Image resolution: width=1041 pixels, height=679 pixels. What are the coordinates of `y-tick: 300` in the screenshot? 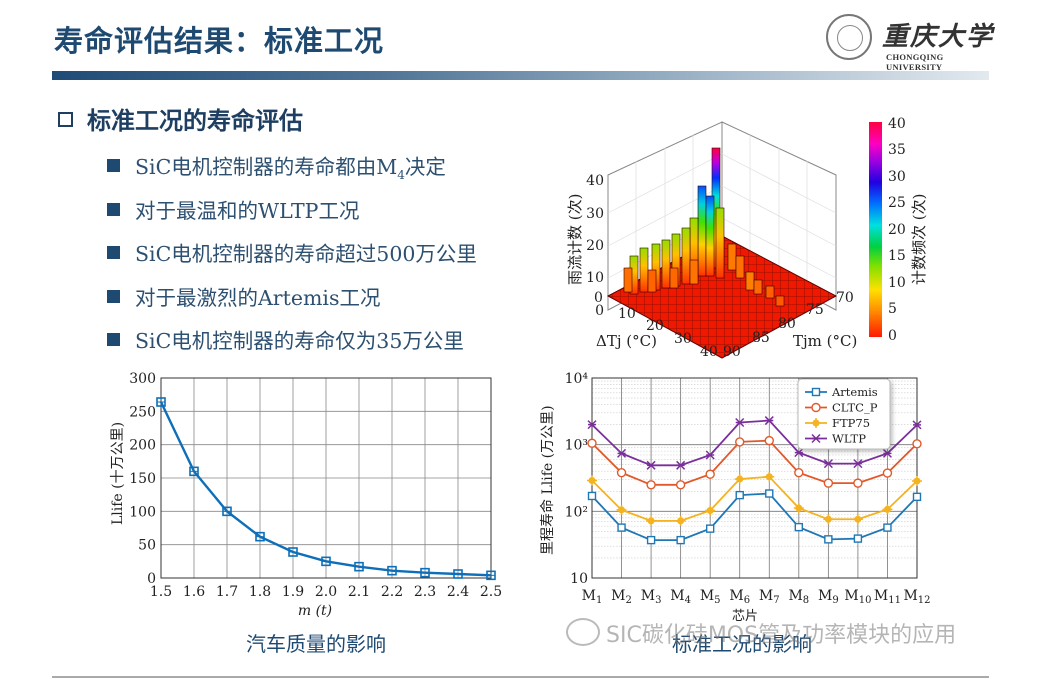 It's located at (142, 379).